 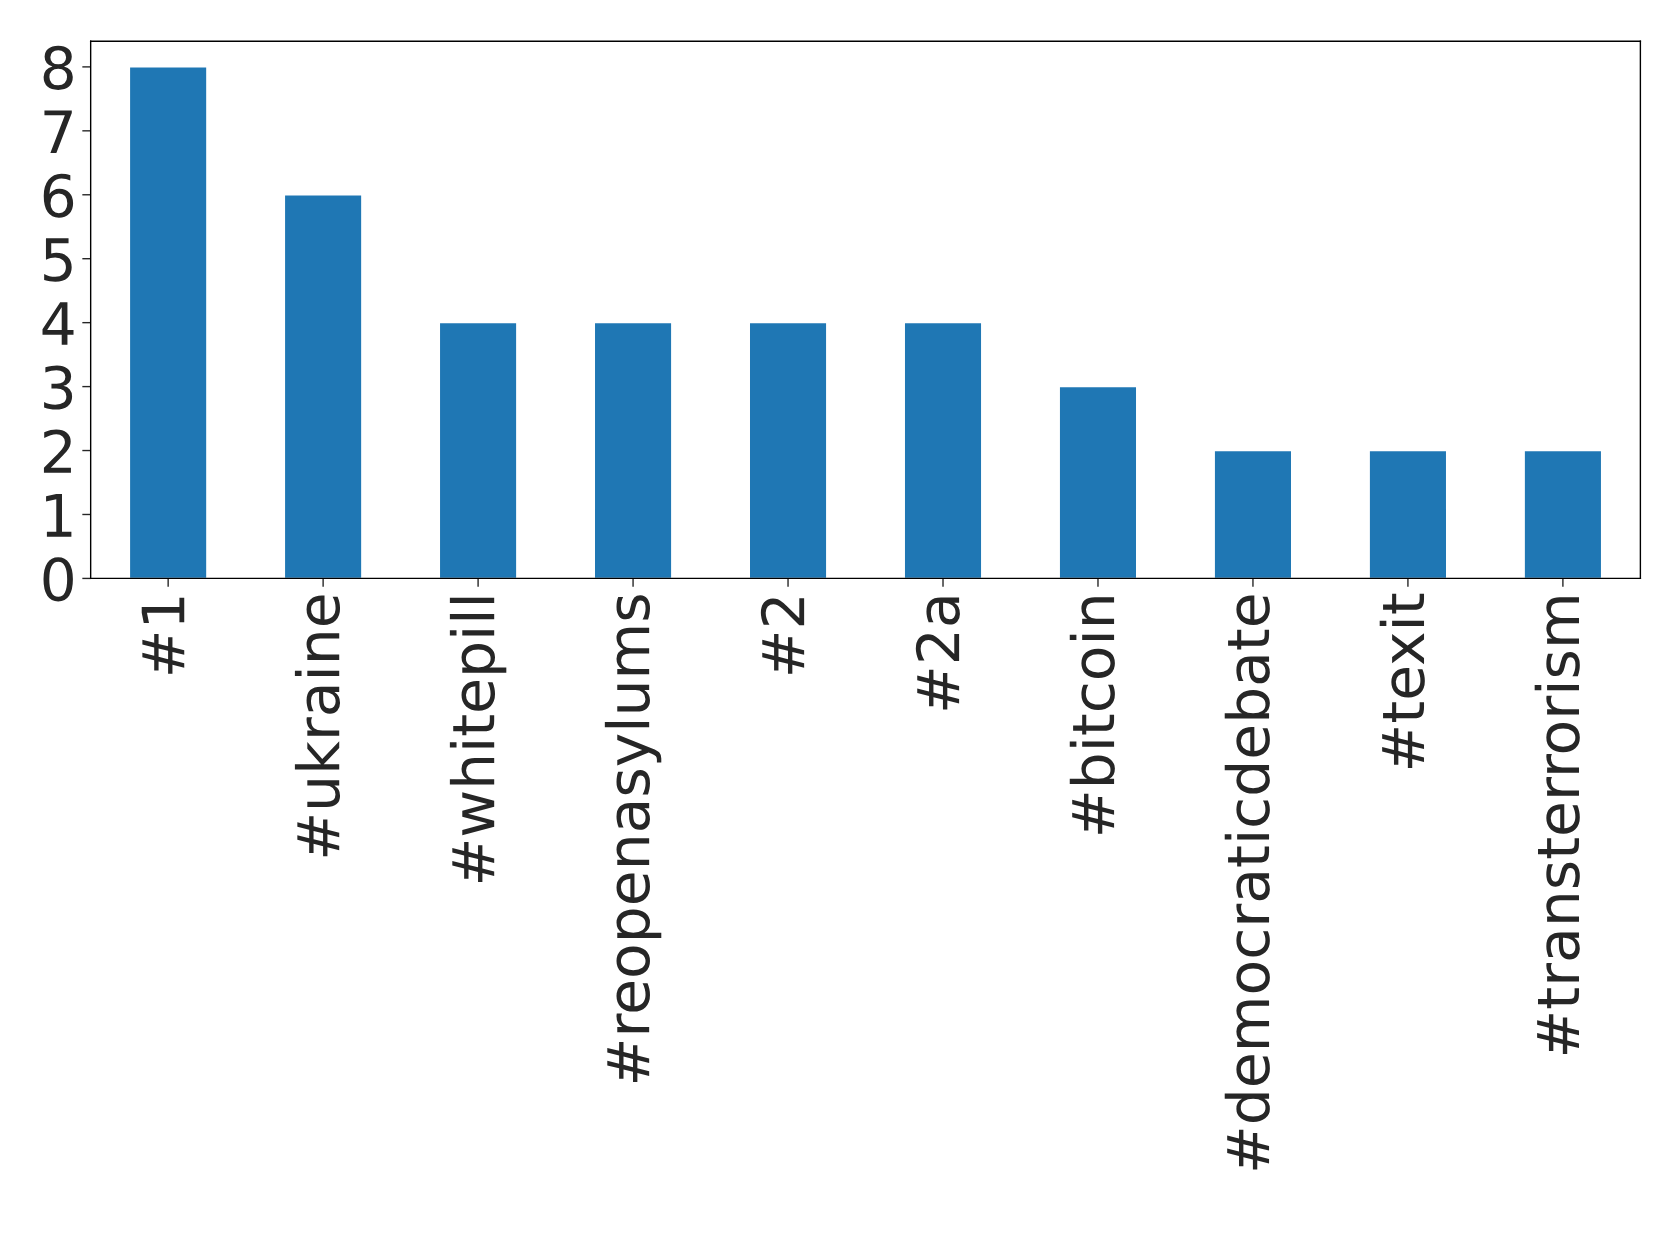 I want to click on y-tick-label: 4, so click(x=58, y=323).